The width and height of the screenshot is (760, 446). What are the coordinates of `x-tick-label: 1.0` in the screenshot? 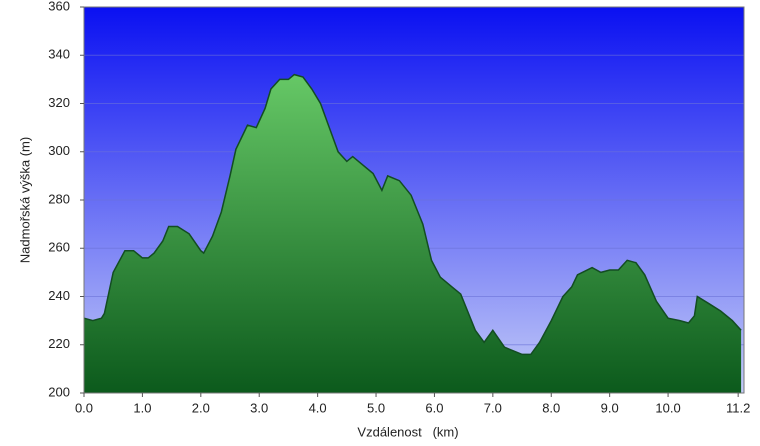 It's located at (142, 407).